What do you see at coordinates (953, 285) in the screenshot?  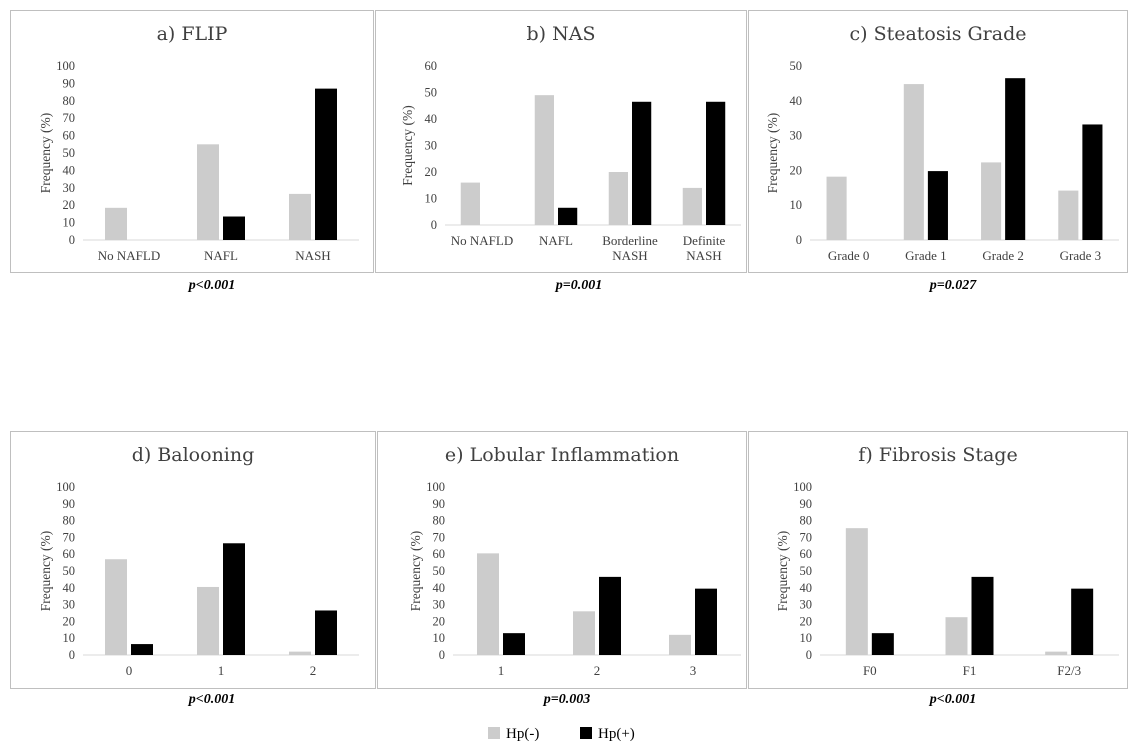 I see `p-value-steatosis: p=0.027` at bounding box center [953, 285].